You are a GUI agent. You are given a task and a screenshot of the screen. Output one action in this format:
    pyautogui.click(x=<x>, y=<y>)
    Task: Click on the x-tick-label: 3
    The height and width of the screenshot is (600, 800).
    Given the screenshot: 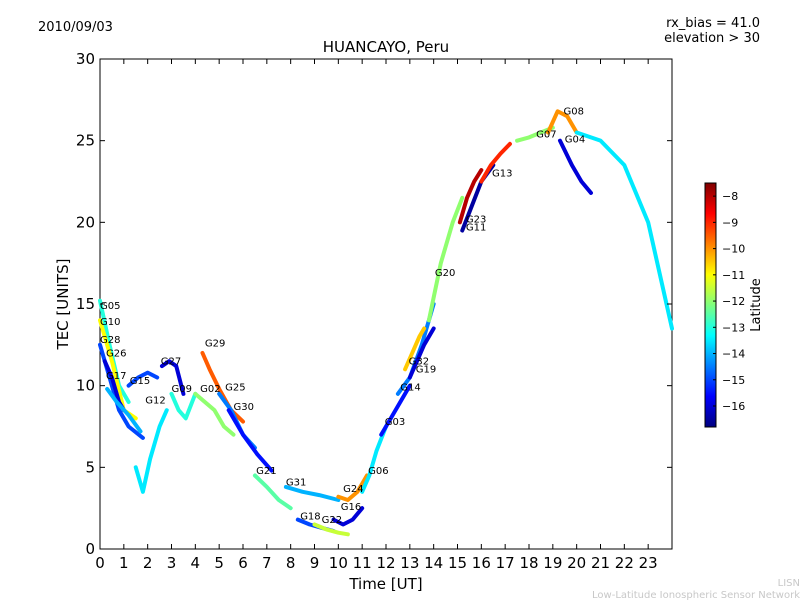 What is the action you would take?
    pyautogui.click(x=172, y=563)
    